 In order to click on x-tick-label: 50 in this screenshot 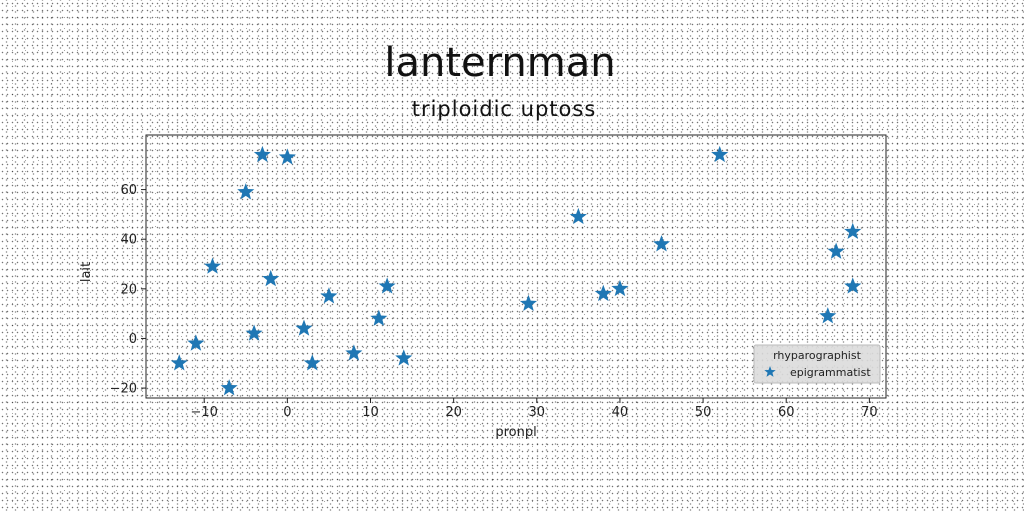, I will do `click(703, 412)`.